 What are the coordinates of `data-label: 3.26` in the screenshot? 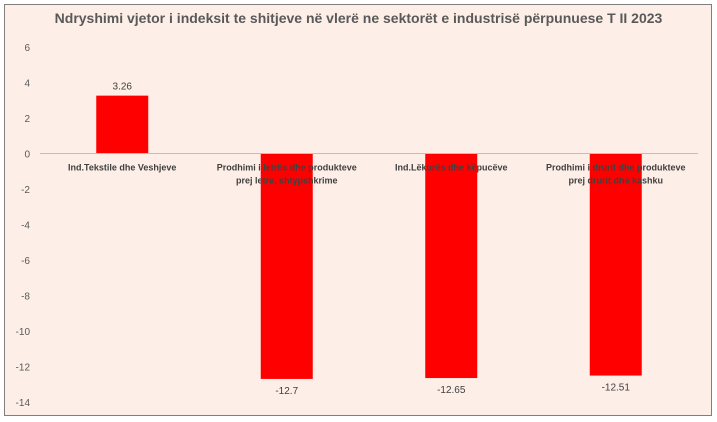 It's located at (123, 87).